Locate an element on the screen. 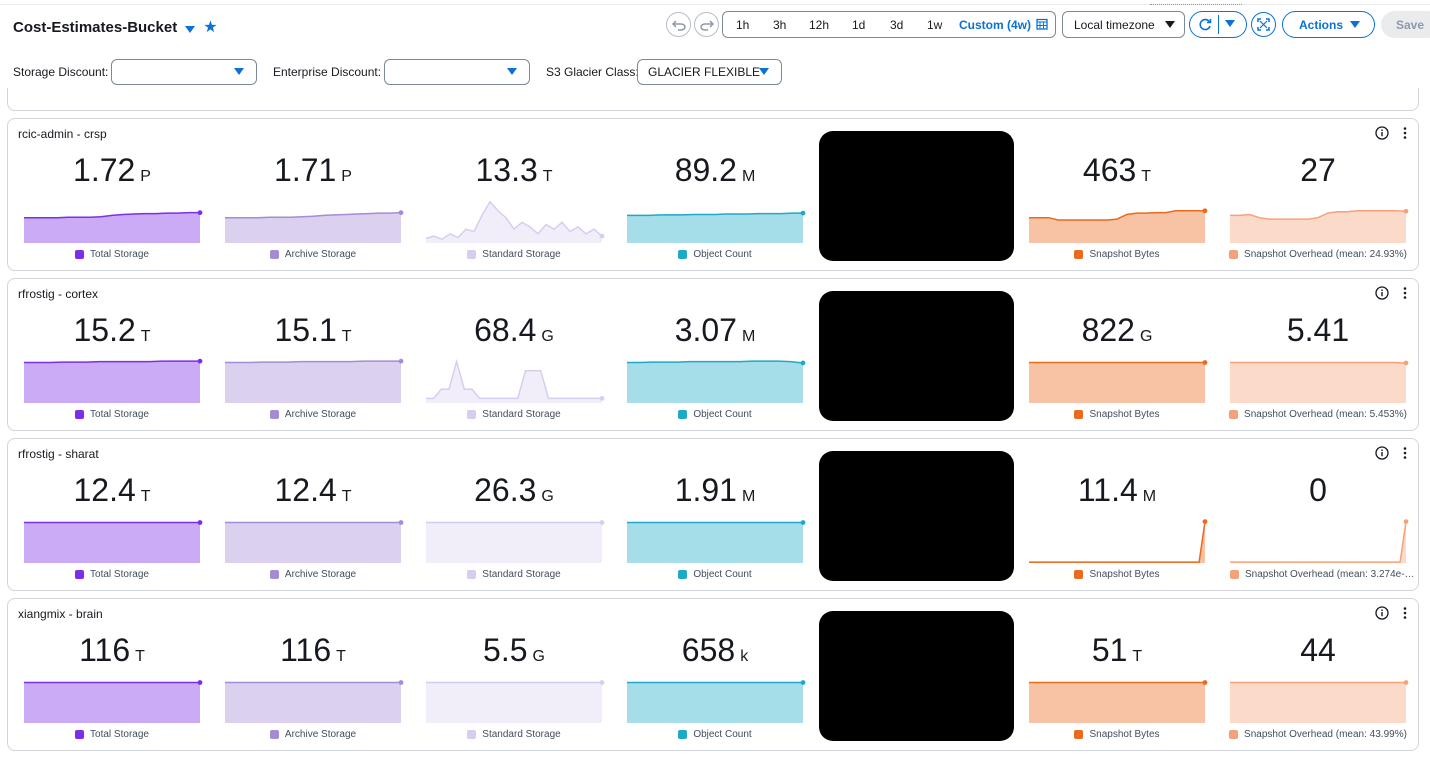 The width and height of the screenshot is (1430, 758). stat-number: 1.72 is located at coordinates (104, 170).